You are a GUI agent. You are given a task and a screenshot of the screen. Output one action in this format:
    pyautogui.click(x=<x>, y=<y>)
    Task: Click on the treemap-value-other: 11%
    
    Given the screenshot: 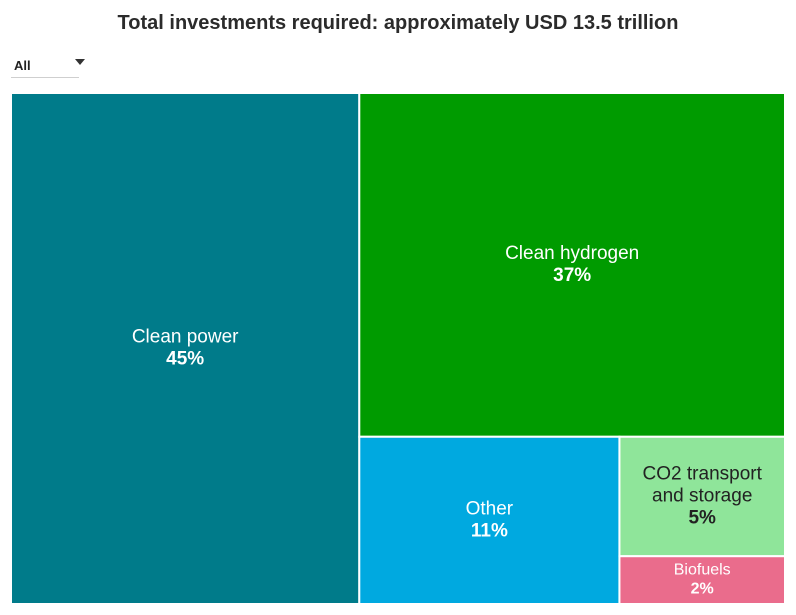 What is the action you would take?
    pyautogui.click(x=489, y=531)
    